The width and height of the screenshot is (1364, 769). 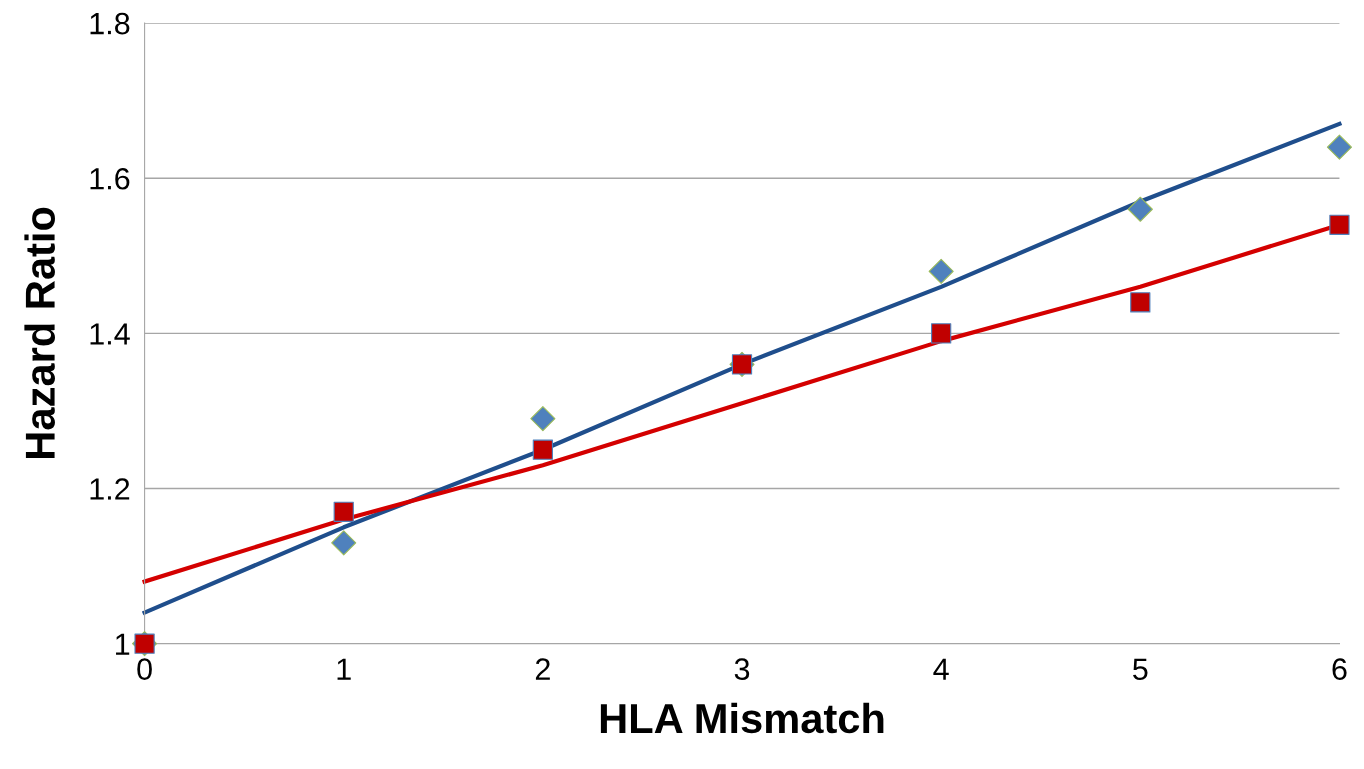 I want to click on x-axis-title: HLA Mismatch, so click(x=742, y=718).